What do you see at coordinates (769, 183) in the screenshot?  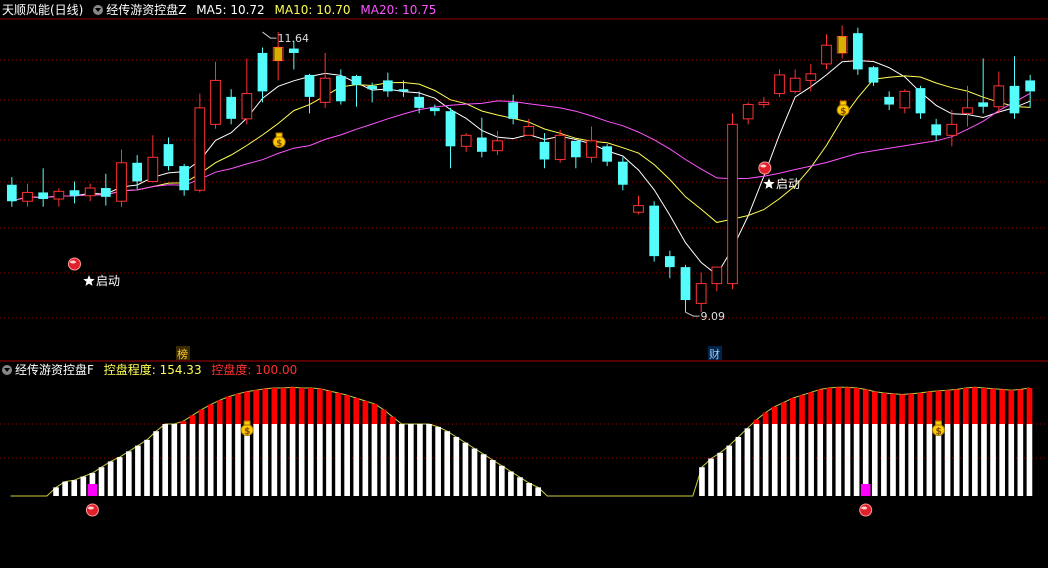 I see `star-icon` at bounding box center [769, 183].